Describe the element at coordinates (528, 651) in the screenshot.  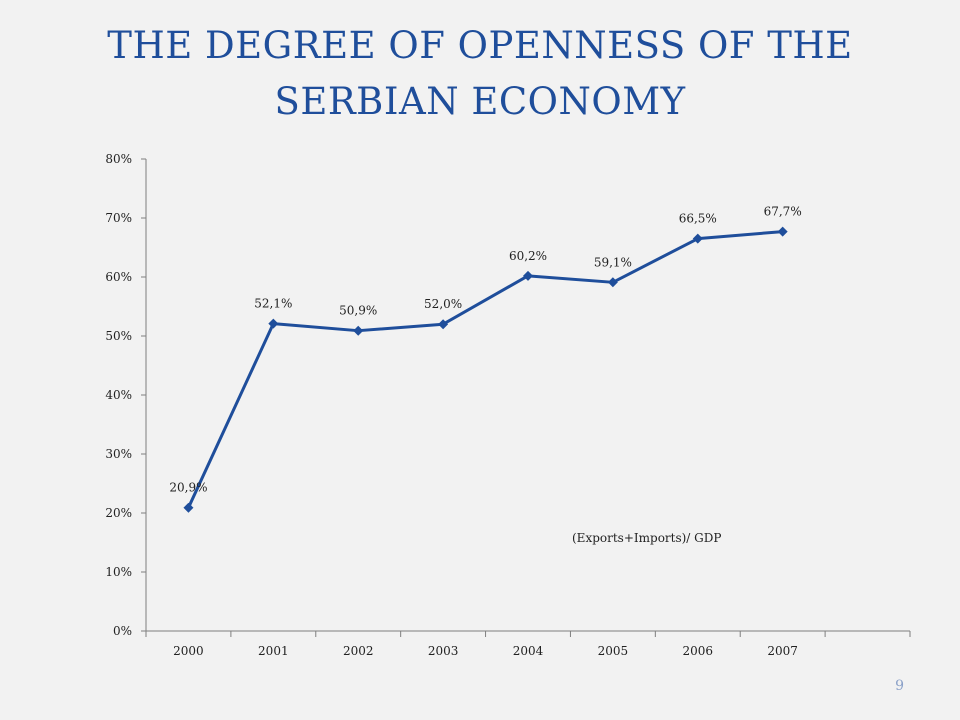
I see `x-tick-label: 2004` at that location.